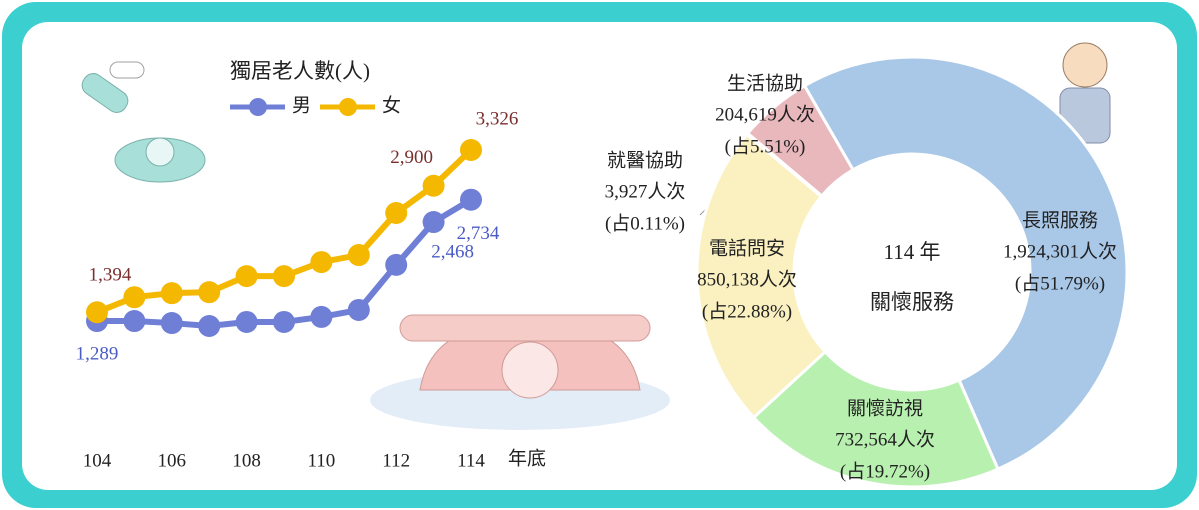  Describe the element at coordinates (301, 105) in the screenshot. I see `legend-label: 男` at that location.